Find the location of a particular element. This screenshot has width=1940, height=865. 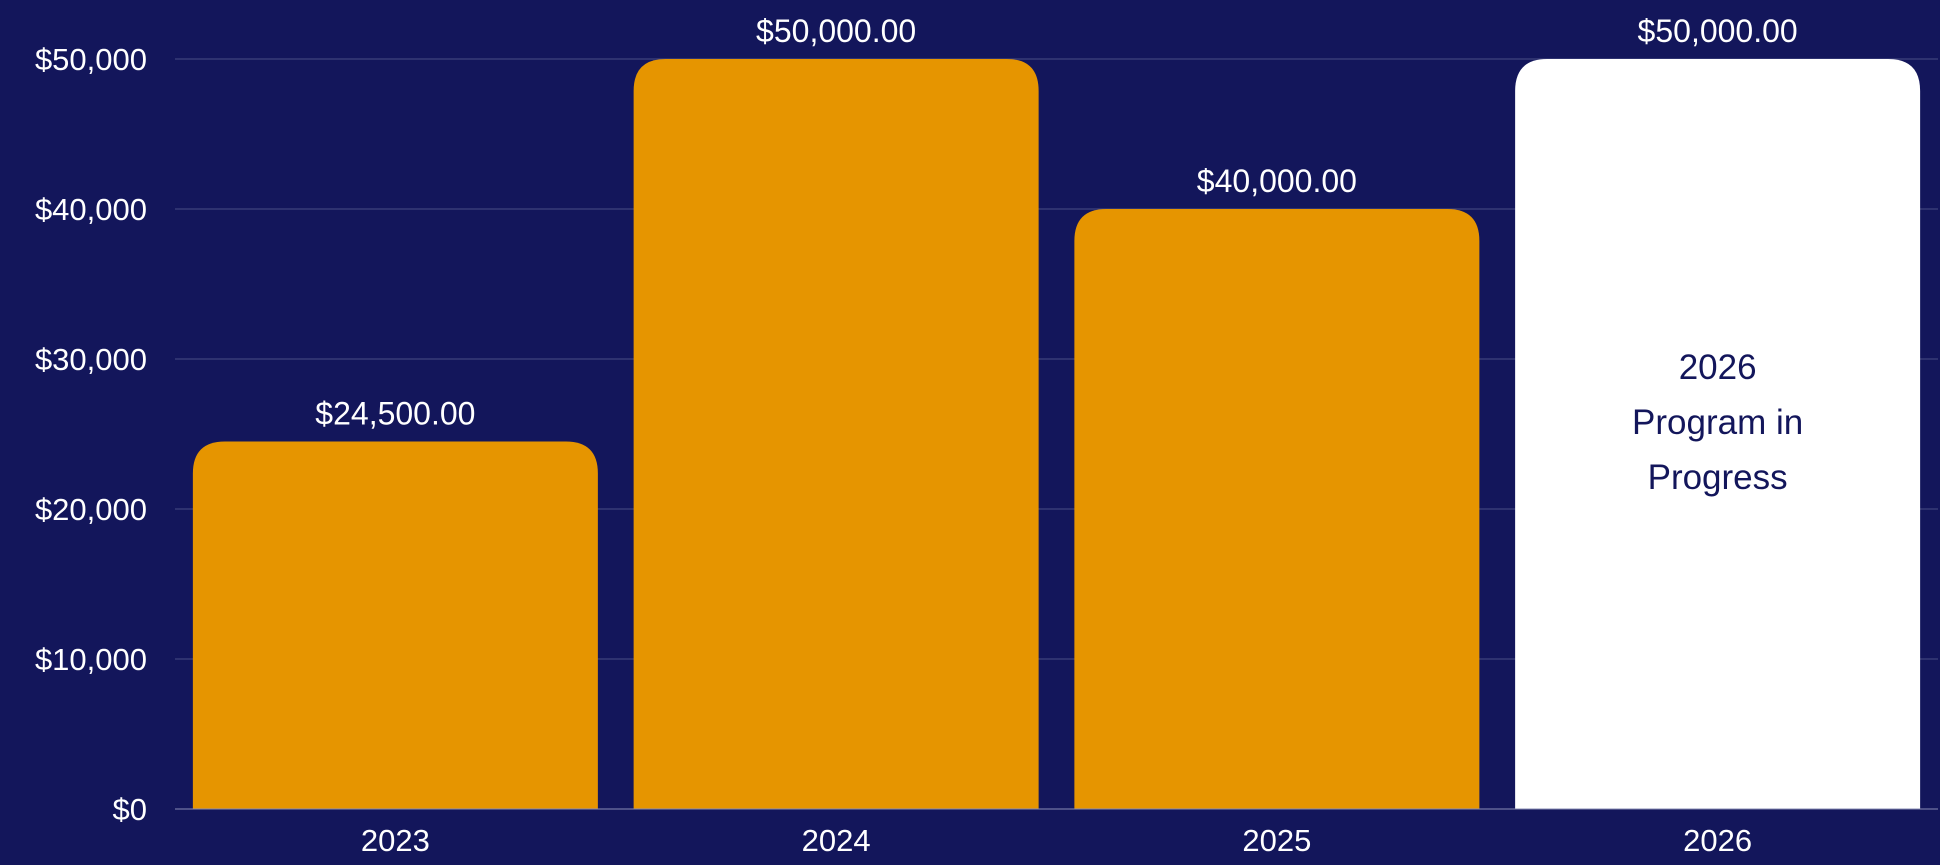

y-tick-label: $20,000 is located at coordinates (91, 509).